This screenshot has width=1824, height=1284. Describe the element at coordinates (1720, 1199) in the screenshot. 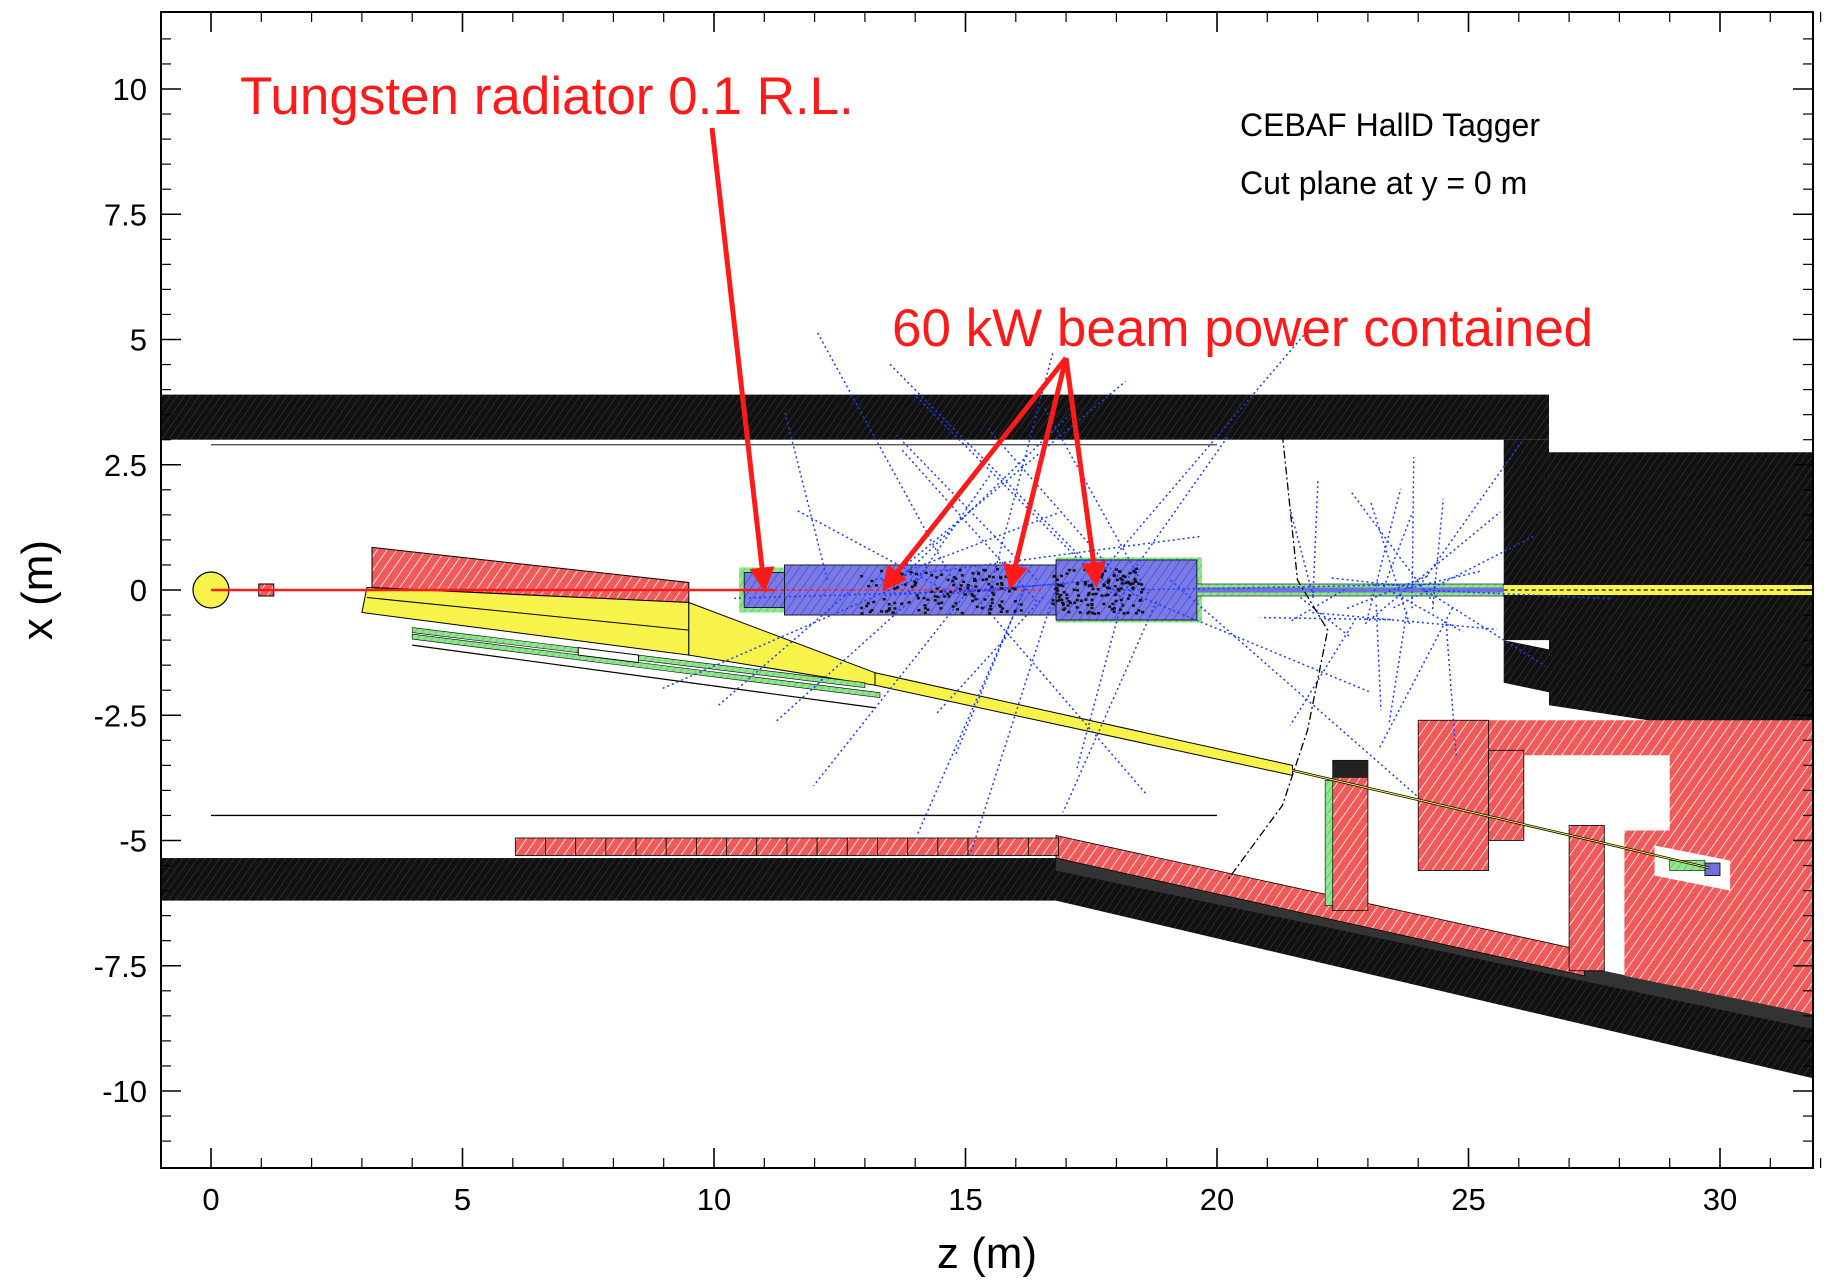

I see `x-tick-label: 30` at that location.